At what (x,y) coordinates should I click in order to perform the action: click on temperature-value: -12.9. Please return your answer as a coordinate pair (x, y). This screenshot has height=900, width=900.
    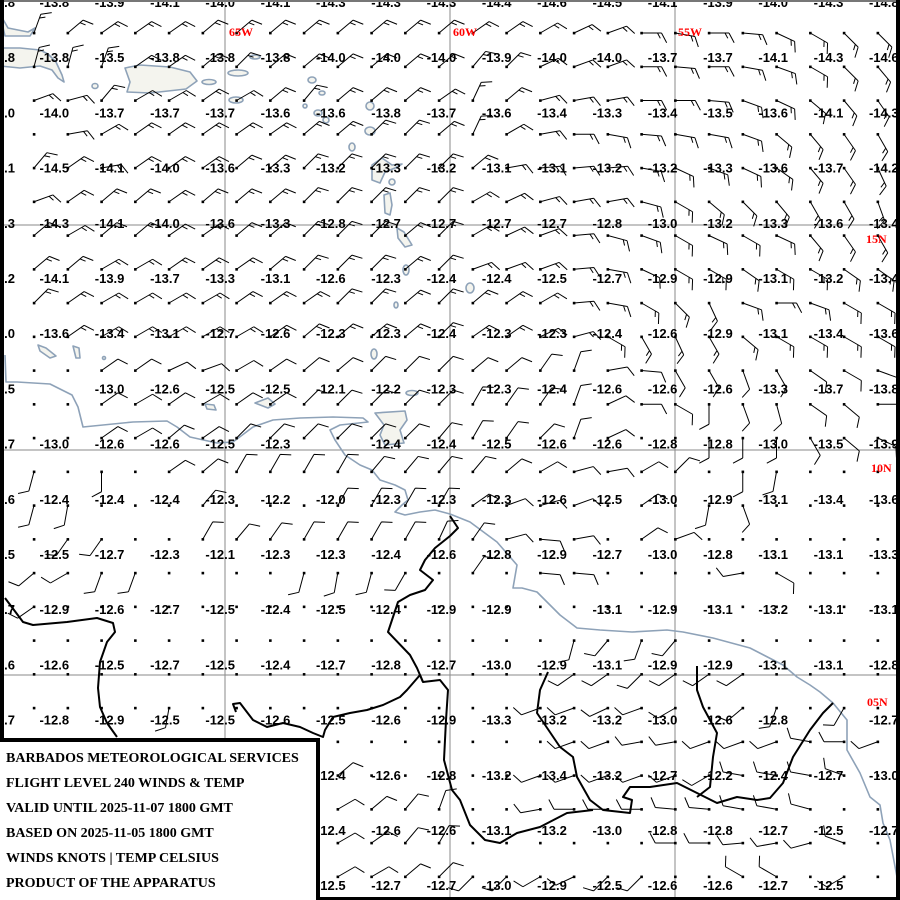
    Looking at the image, I should click on (718, 664).